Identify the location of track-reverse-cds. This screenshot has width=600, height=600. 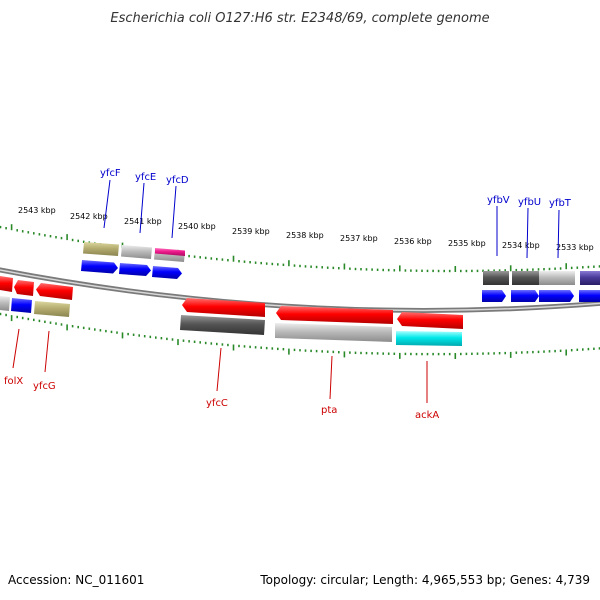
(231, 302).